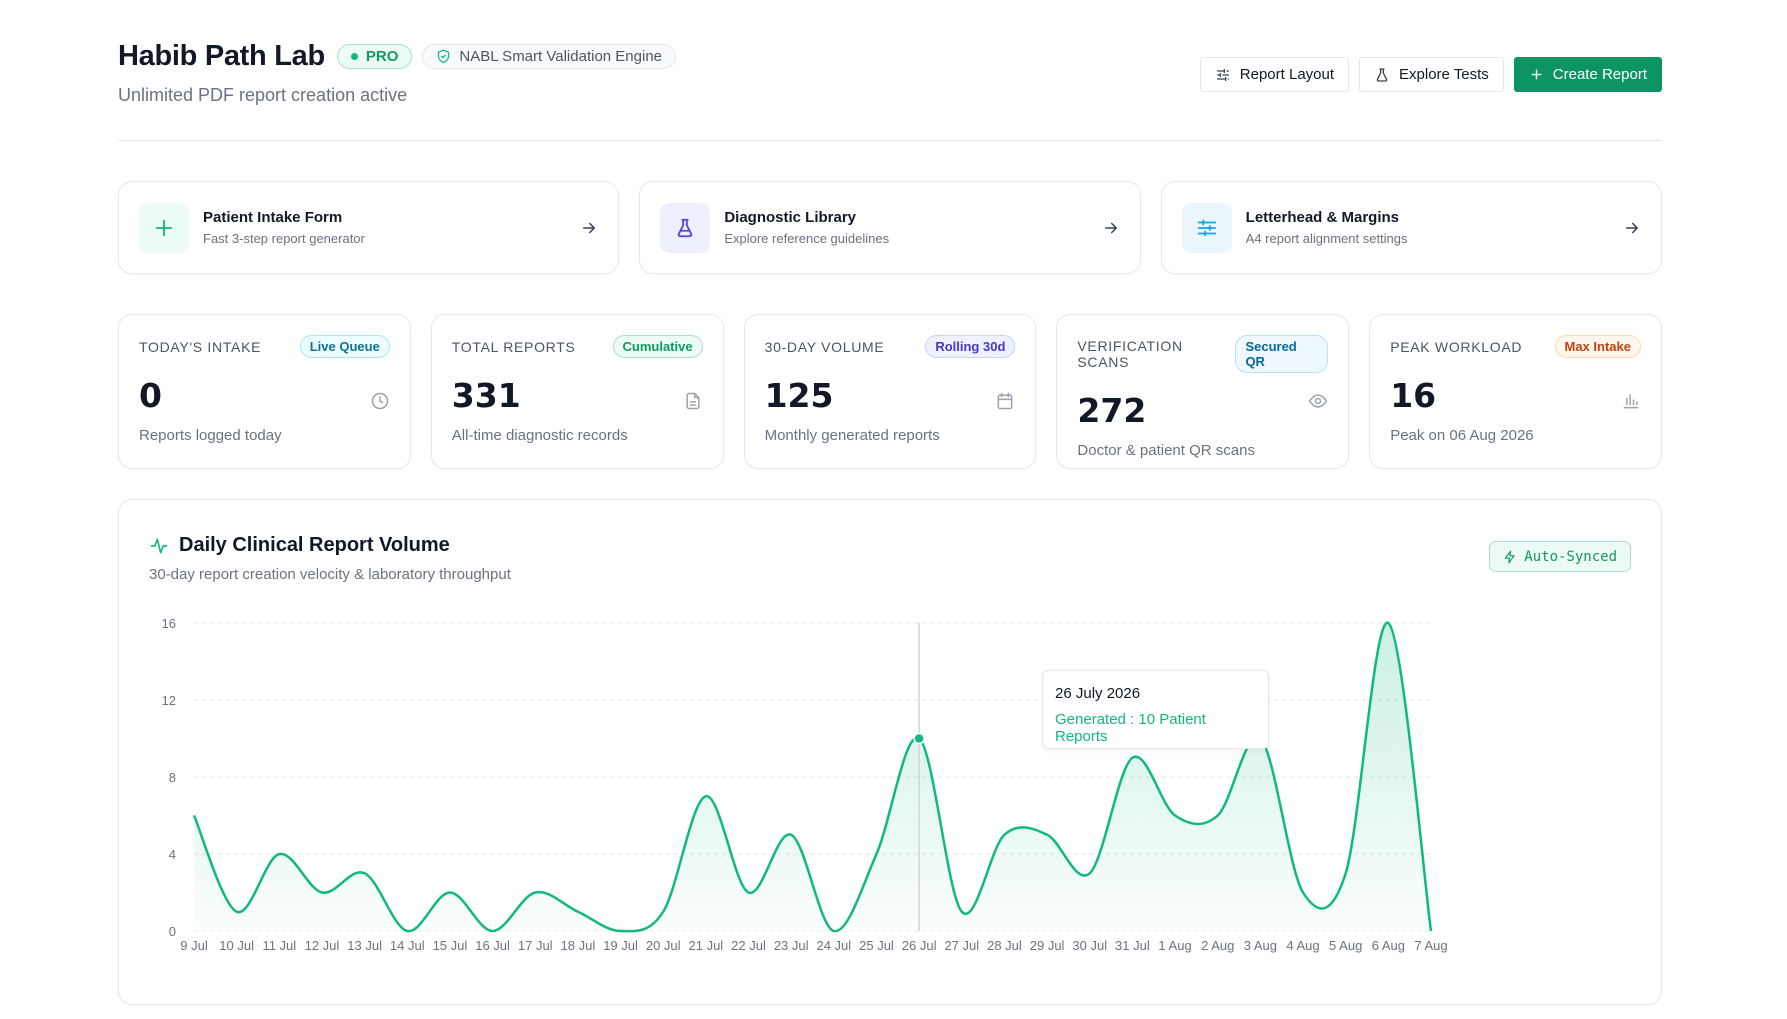  I want to click on plus-icon, so click(1536, 74).